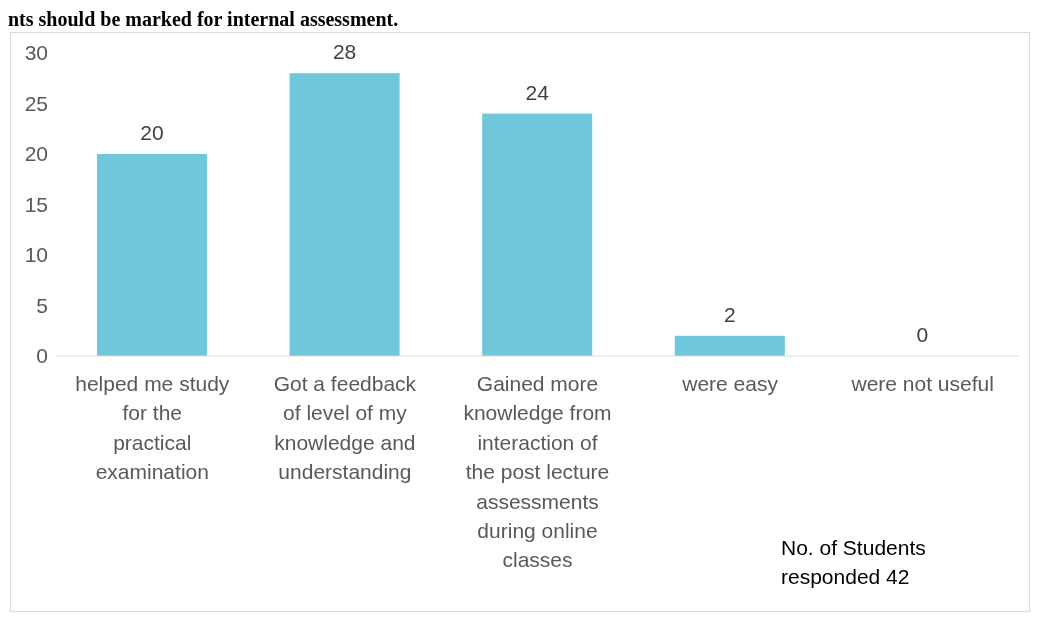 The image size is (1042, 620). I want to click on data-label: 24, so click(537, 92).